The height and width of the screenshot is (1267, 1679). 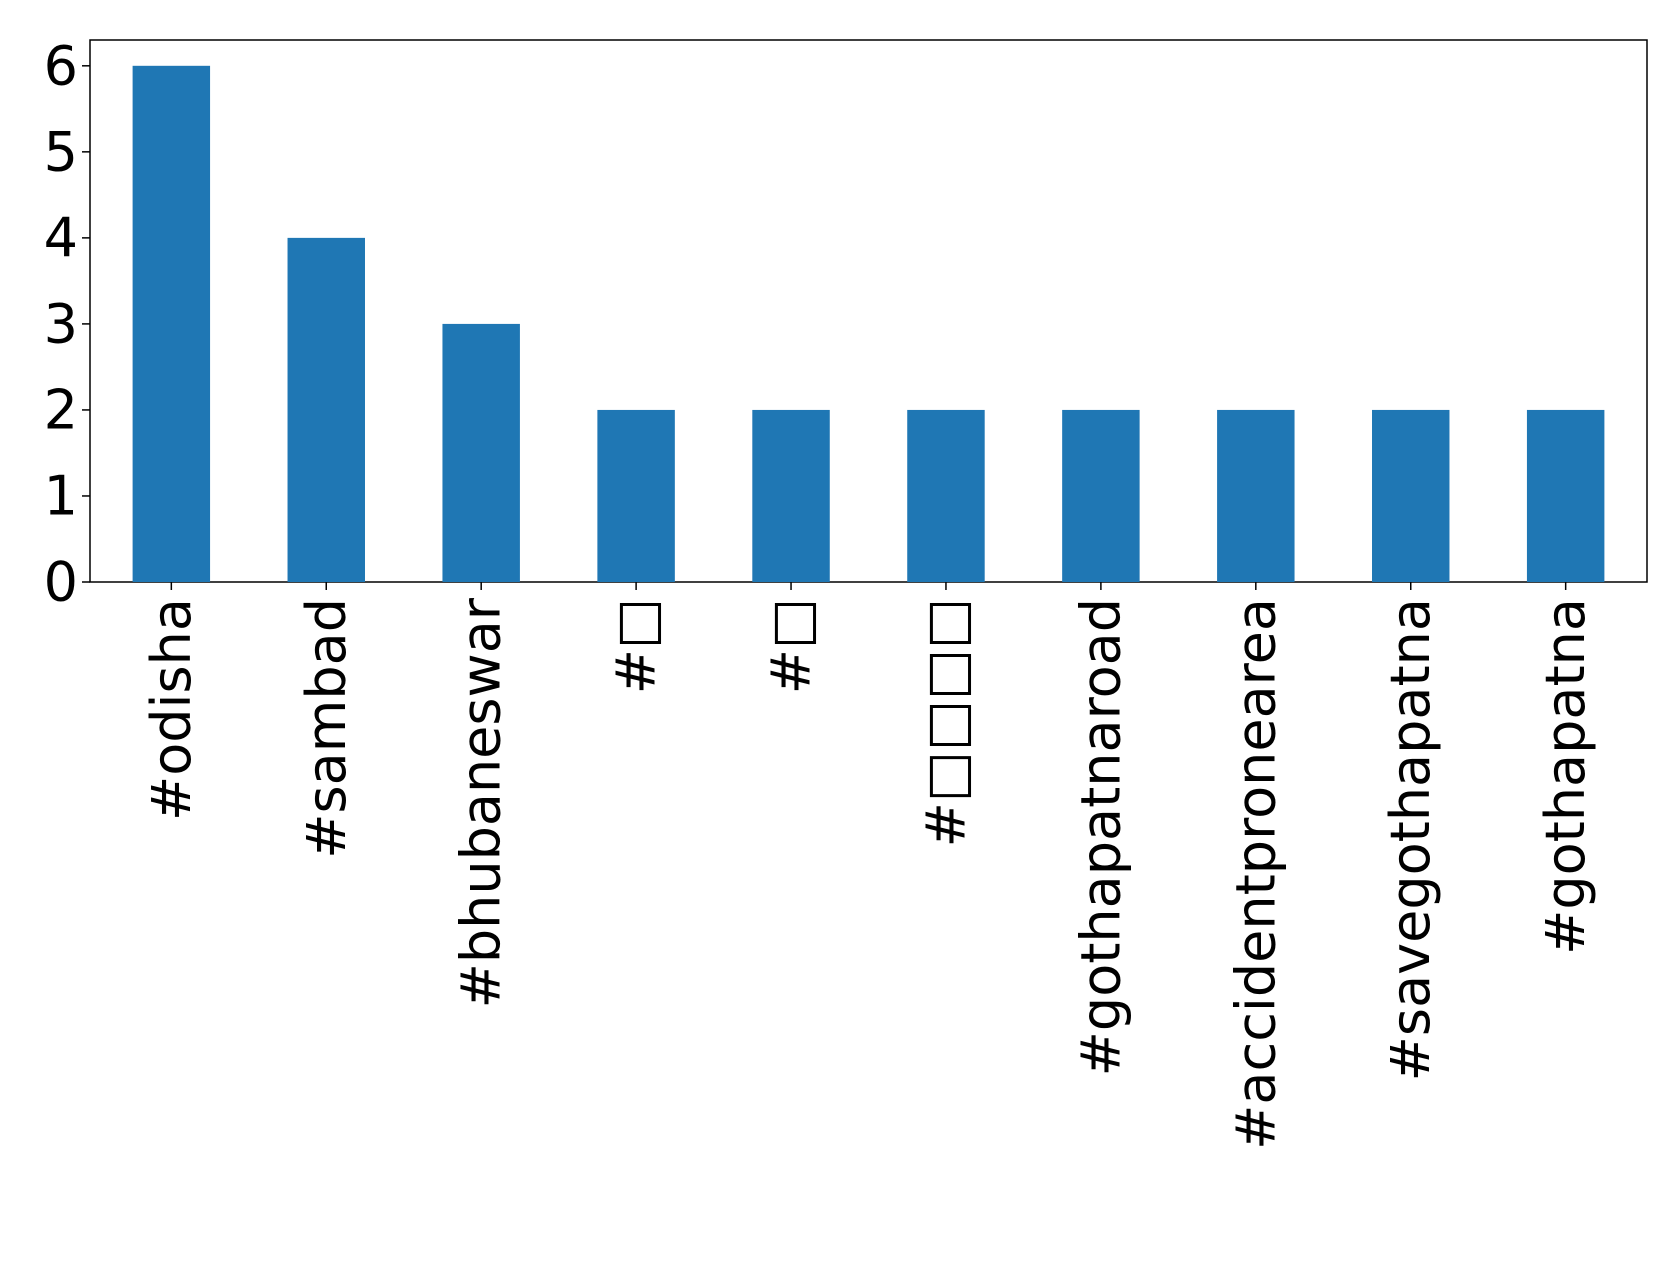 What do you see at coordinates (1100, 837) in the screenshot?
I see `x-tick-label-6: #gothapatnaroad` at bounding box center [1100, 837].